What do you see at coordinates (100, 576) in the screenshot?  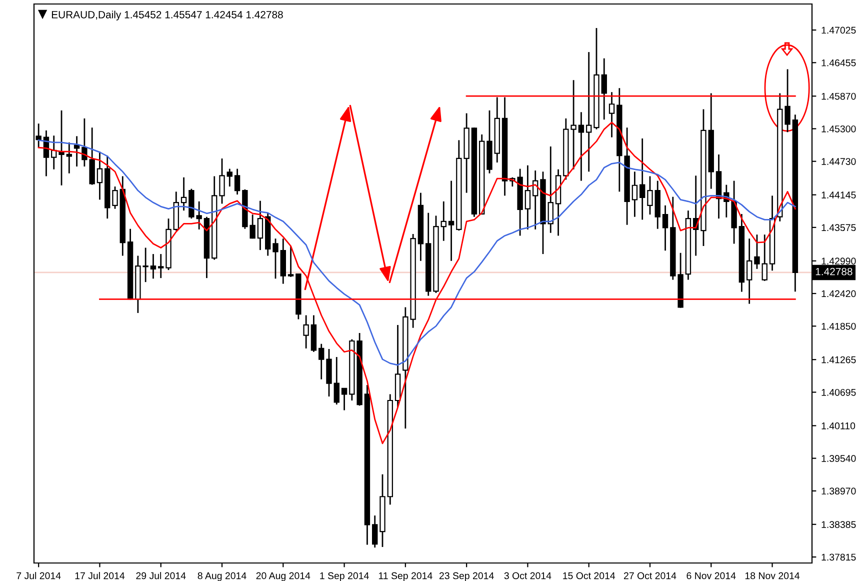 I see `x-tick-label: 17 Jul 2014` at bounding box center [100, 576].